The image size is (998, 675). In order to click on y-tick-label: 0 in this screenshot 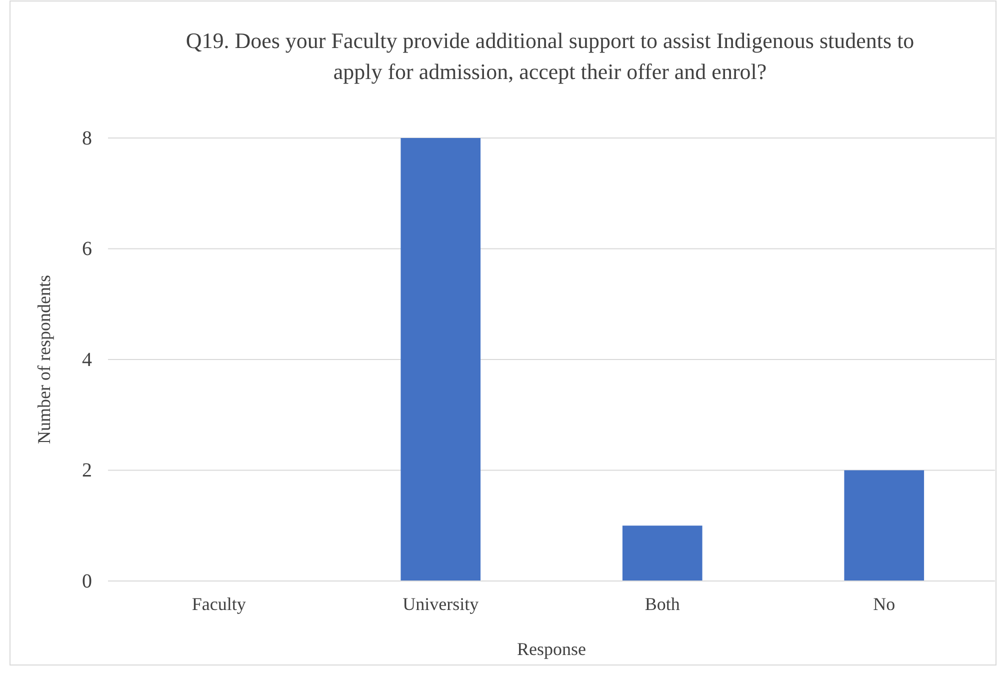, I will do `click(87, 581)`.